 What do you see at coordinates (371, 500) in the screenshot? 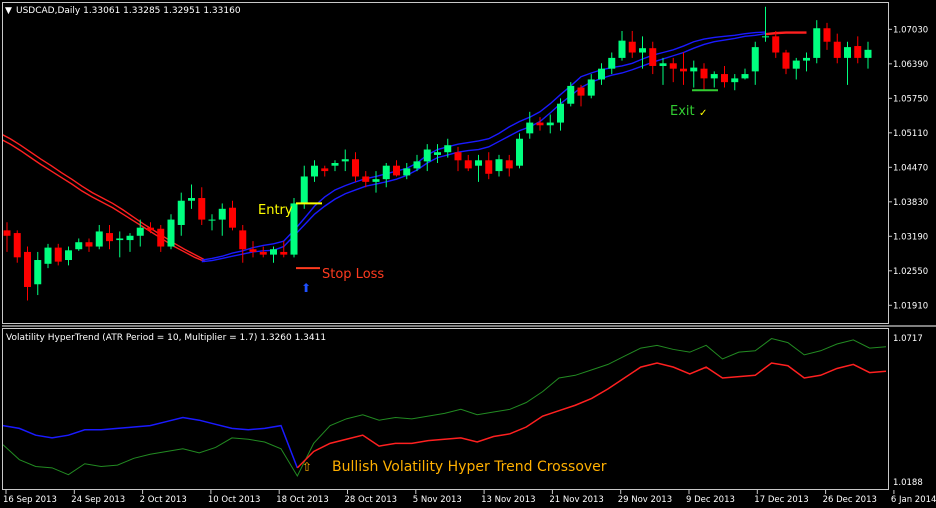
I see `x-tick-label: 28 Oct 2013` at bounding box center [371, 500].